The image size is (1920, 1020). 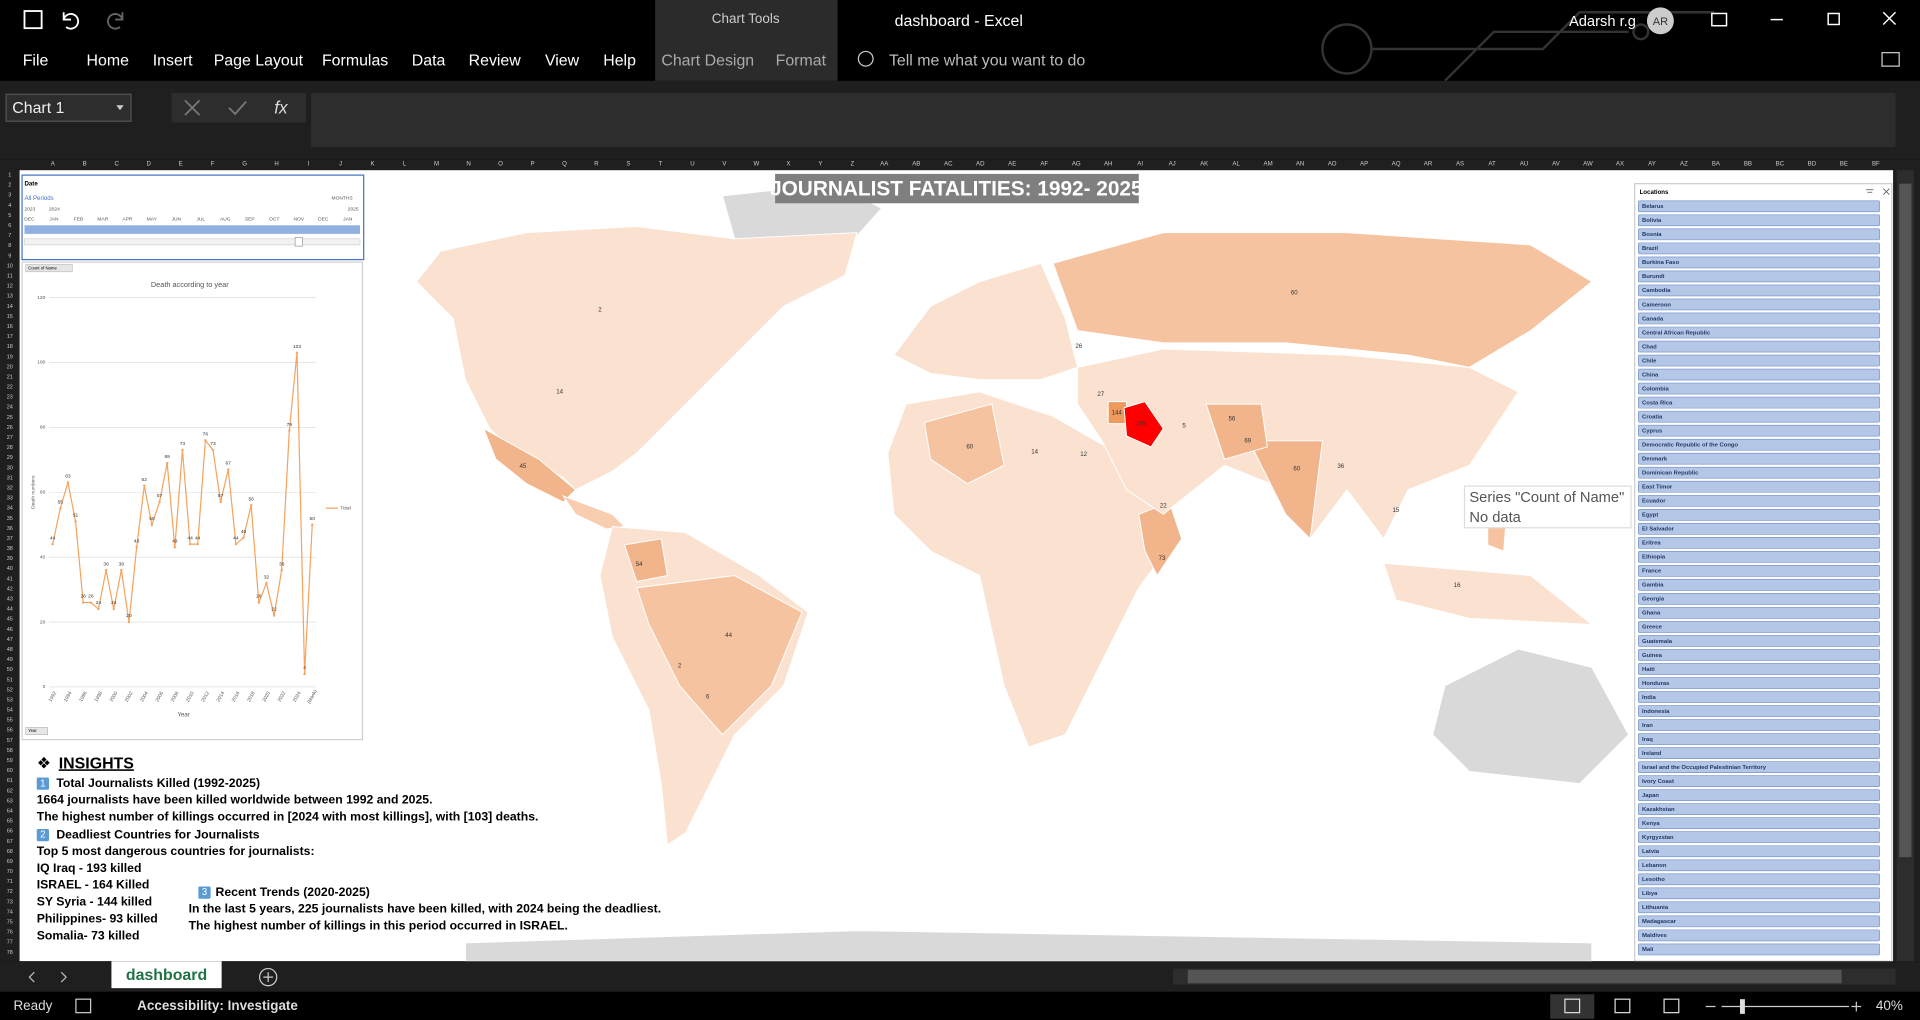 What do you see at coordinates (281, 108) in the screenshot?
I see `fx-icon: fx` at bounding box center [281, 108].